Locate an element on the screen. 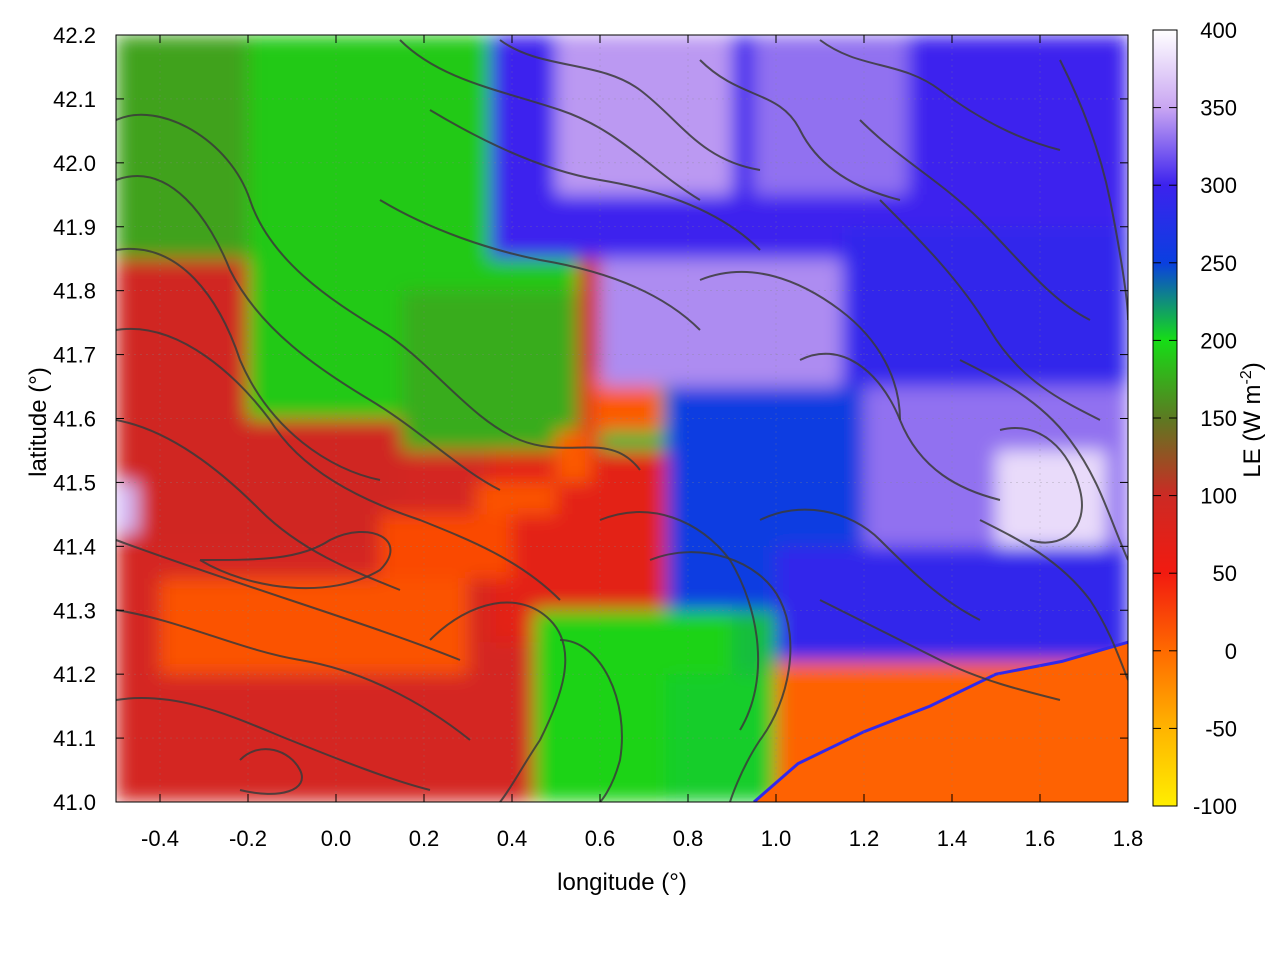 This screenshot has width=1280, height=965. y-tick-label: 41.7 is located at coordinates (74, 355).